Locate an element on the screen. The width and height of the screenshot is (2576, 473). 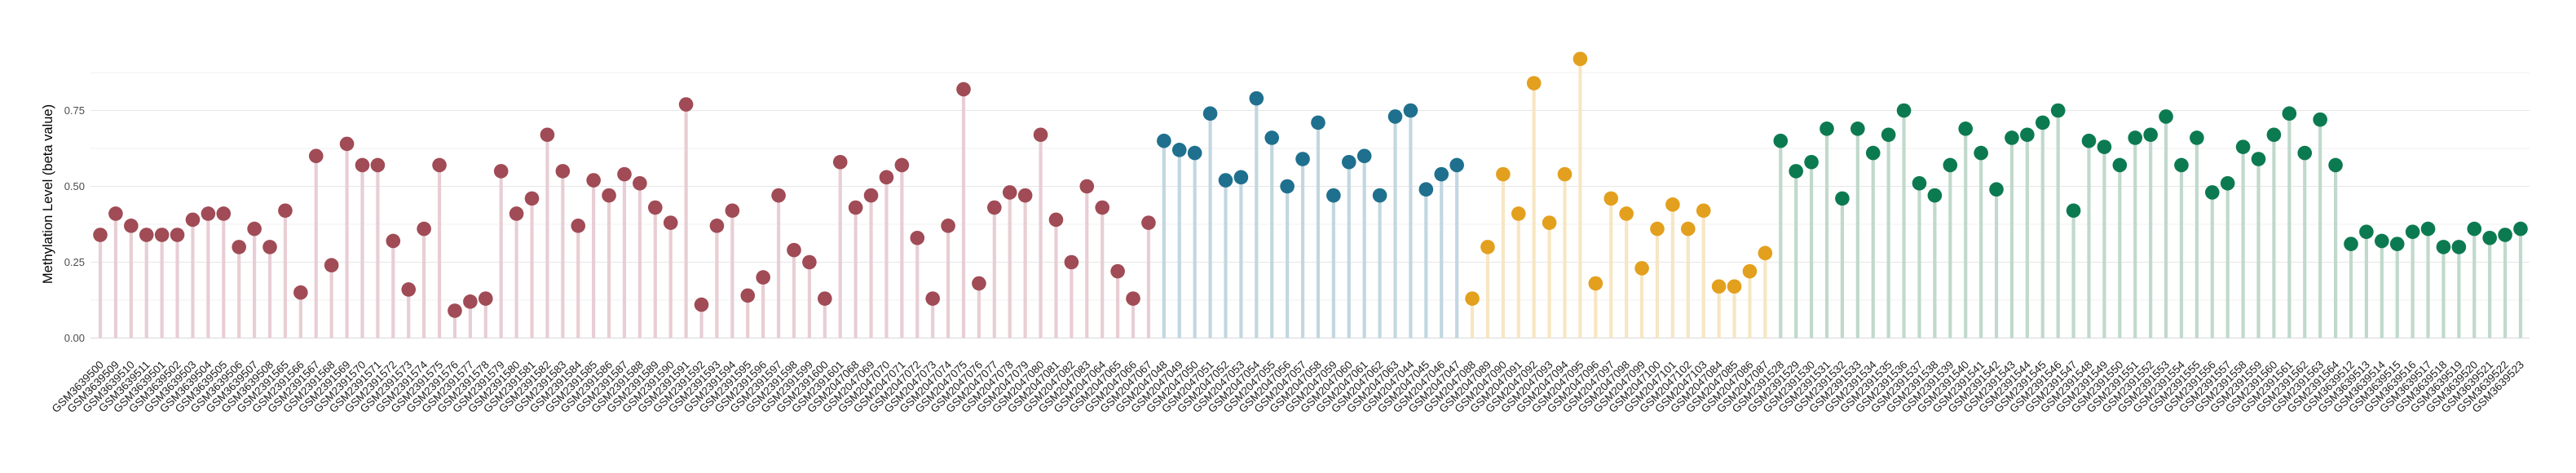
y-tick-label: 0.75 is located at coordinates (74, 110).